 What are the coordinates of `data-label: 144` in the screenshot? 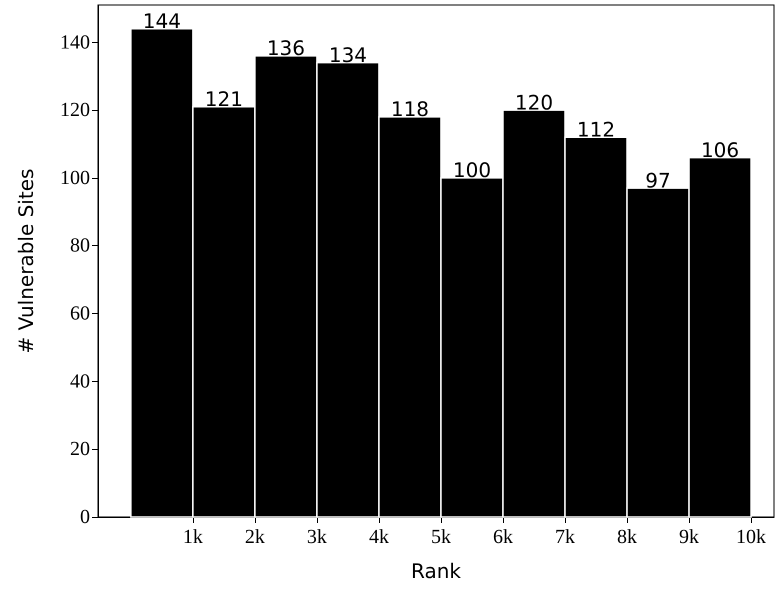 It's located at (161, 20).